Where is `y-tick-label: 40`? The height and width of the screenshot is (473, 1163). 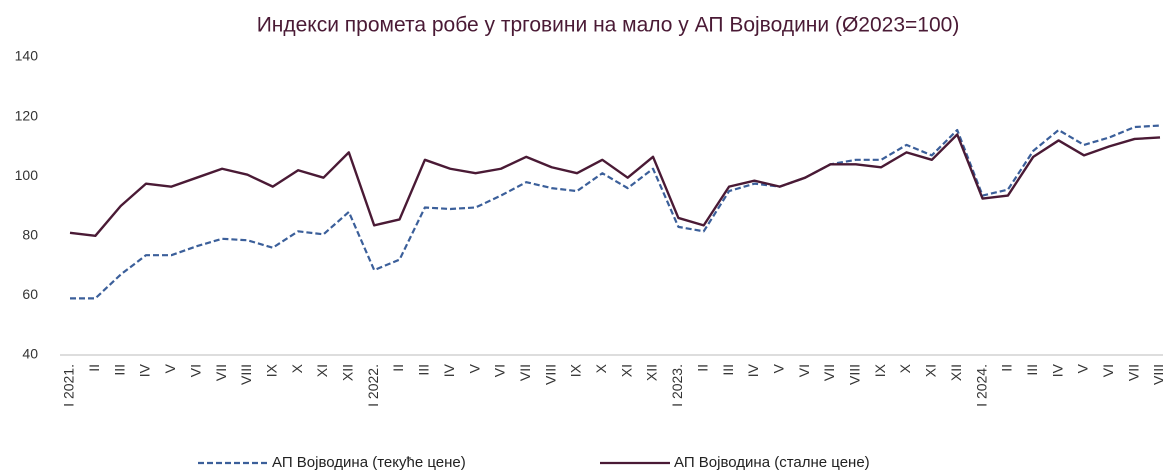 y-tick-label: 40 is located at coordinates (30, 354).